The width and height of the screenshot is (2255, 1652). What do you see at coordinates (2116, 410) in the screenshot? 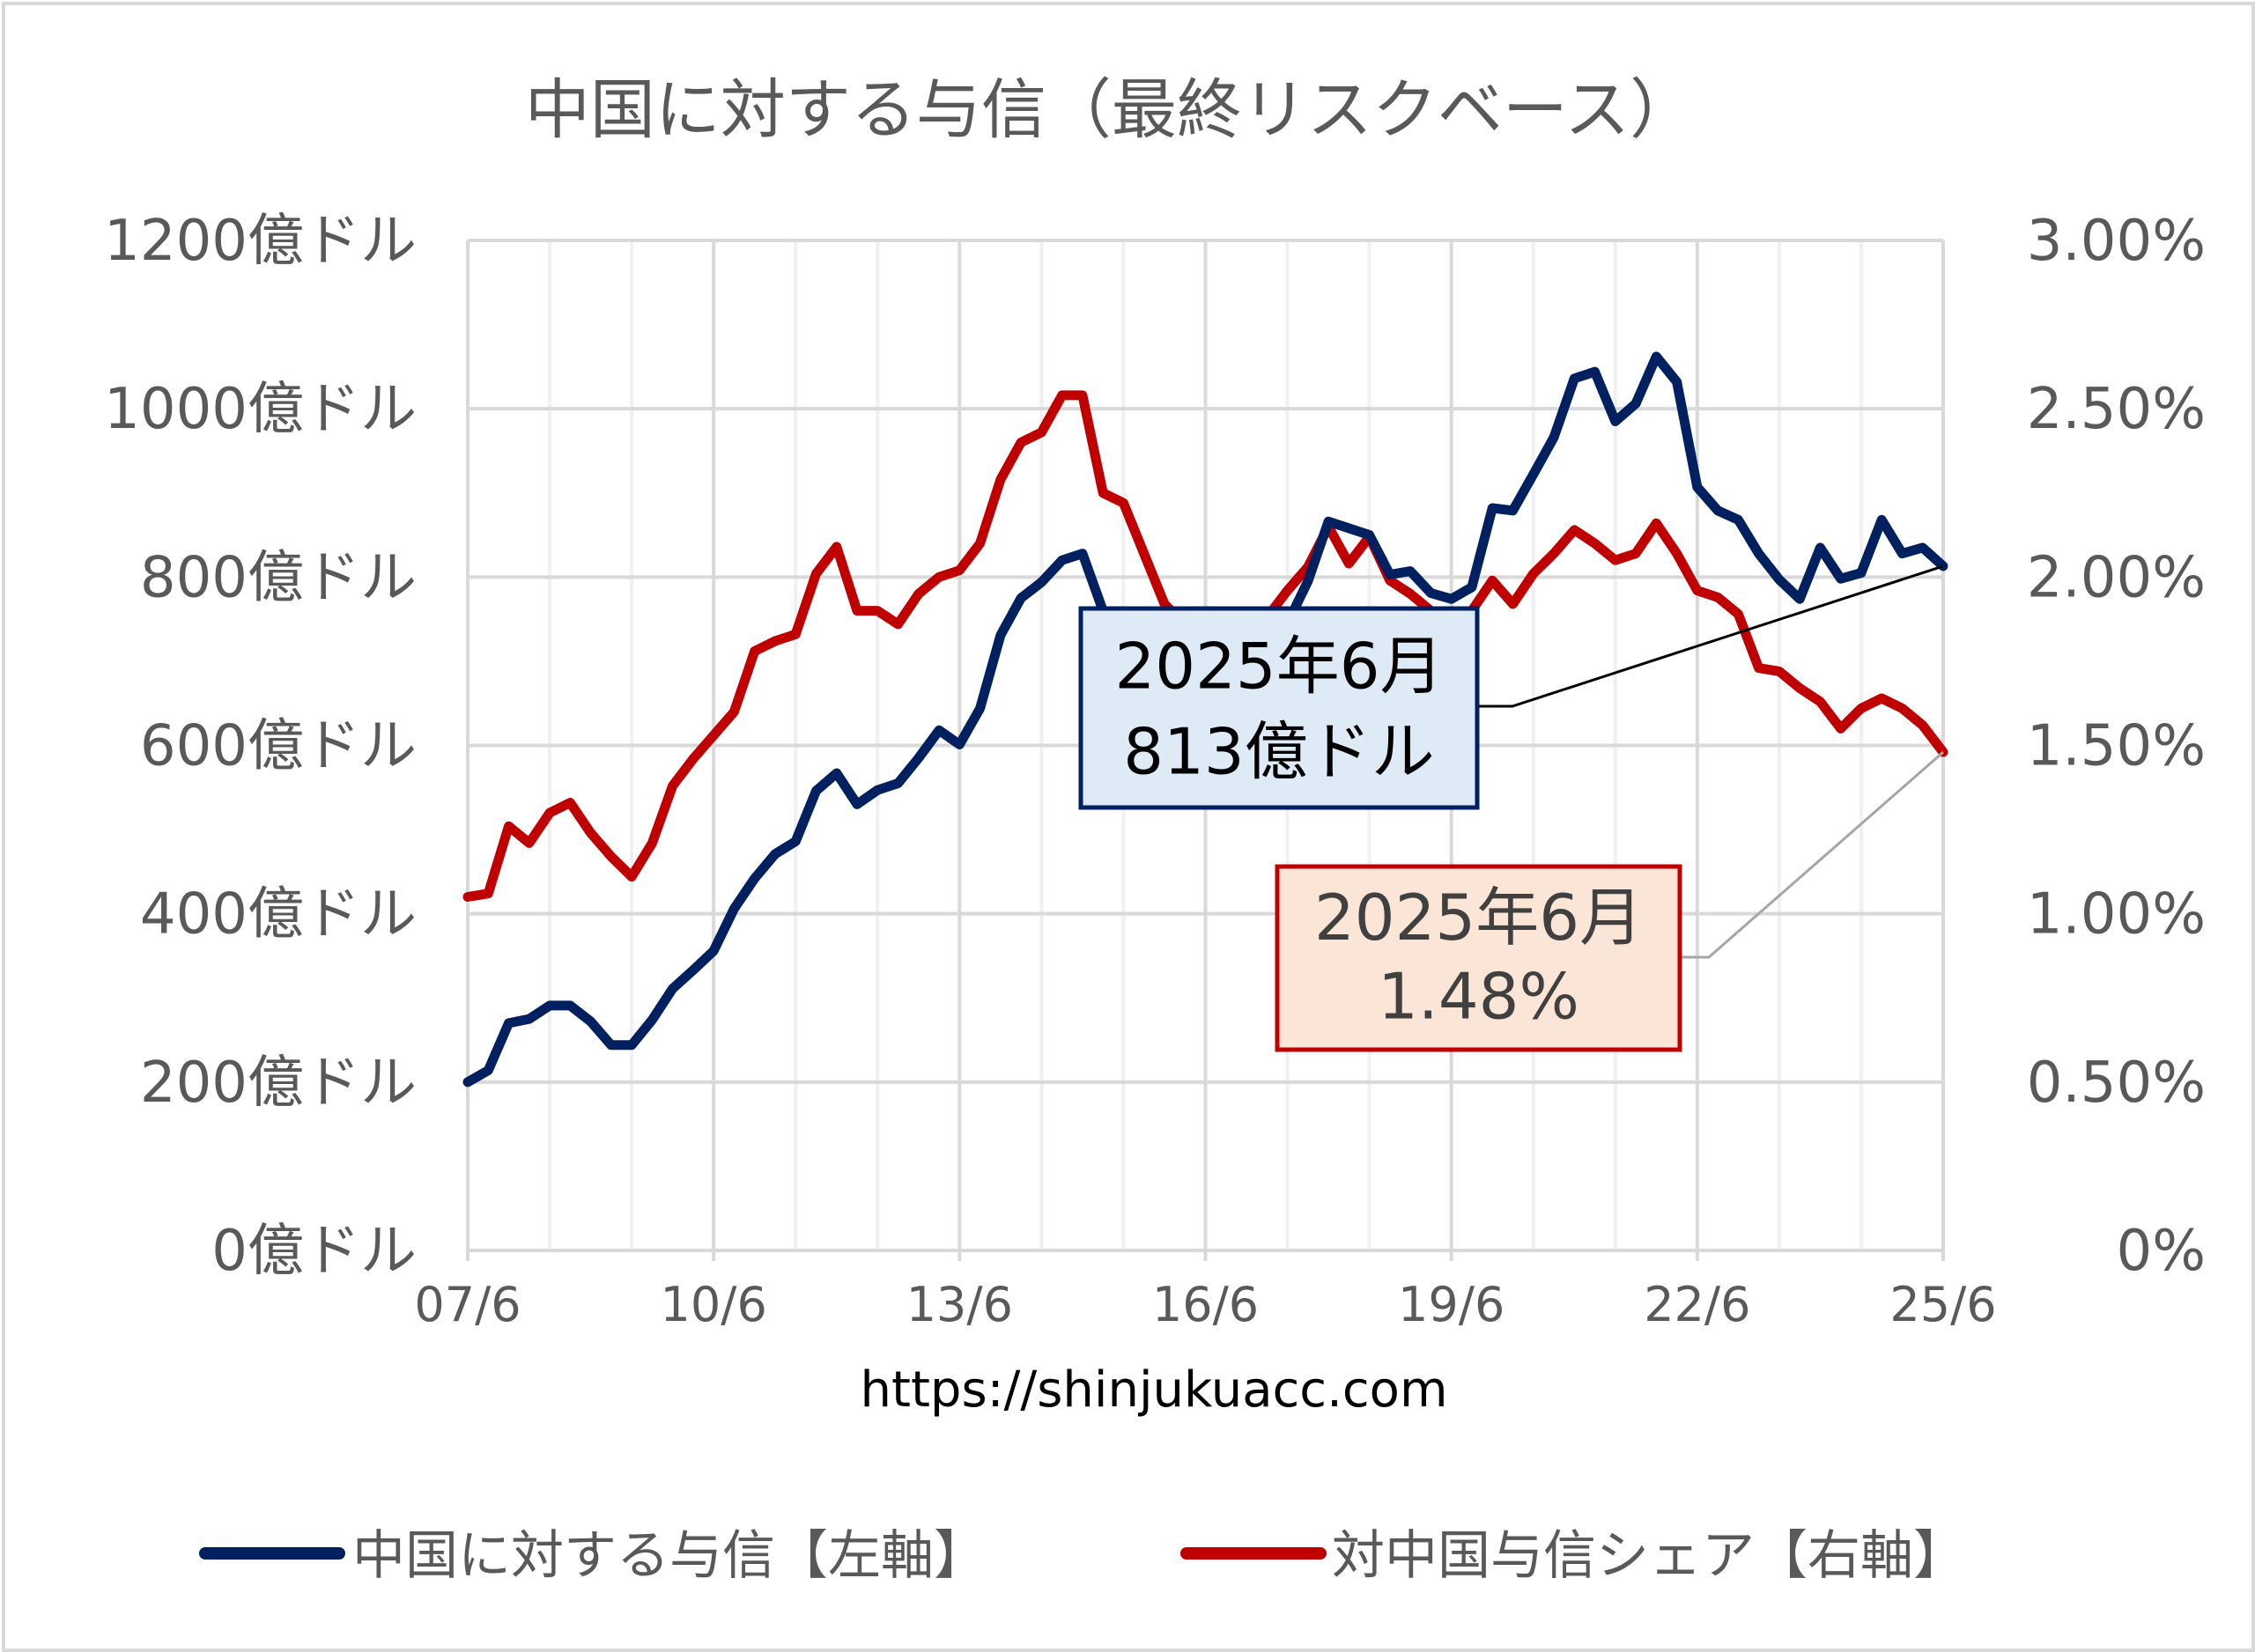
I see `y-right-tick-label: 2.50%` at bounding box center [2116, 410].